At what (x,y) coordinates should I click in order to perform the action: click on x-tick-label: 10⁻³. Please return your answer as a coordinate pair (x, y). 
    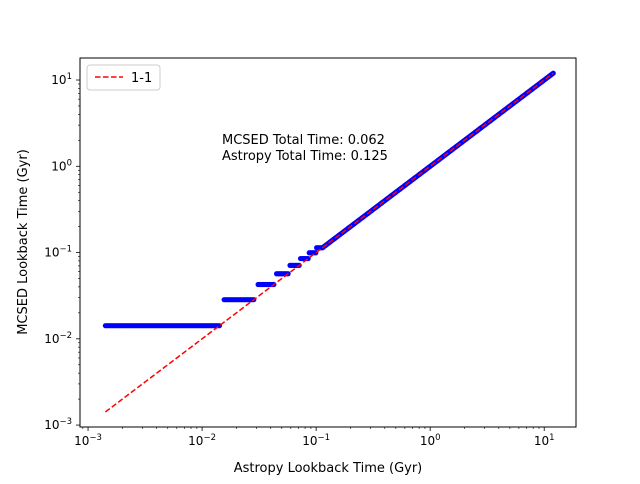
    Looking at the image, I should click on (88, 440).